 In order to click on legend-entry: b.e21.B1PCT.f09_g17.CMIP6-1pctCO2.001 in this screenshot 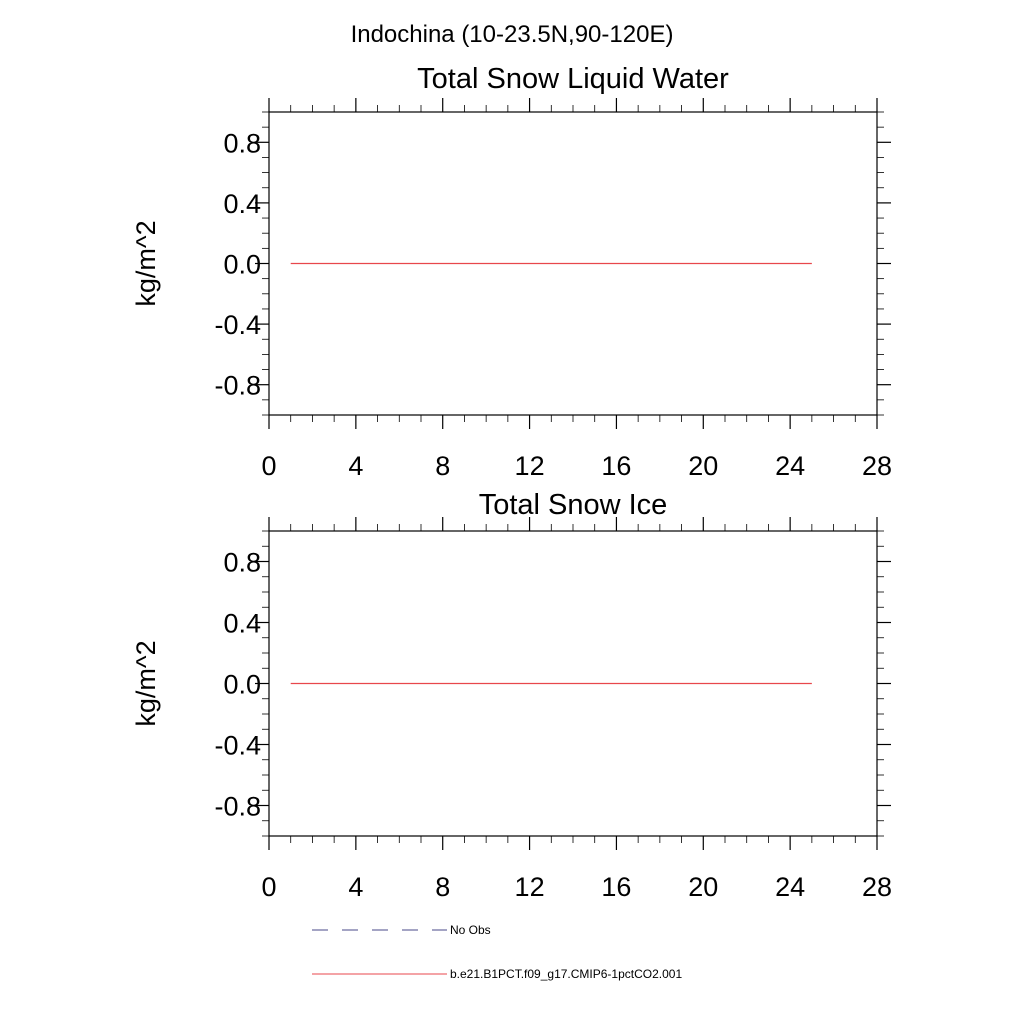, I will do `click(497, 974)`.